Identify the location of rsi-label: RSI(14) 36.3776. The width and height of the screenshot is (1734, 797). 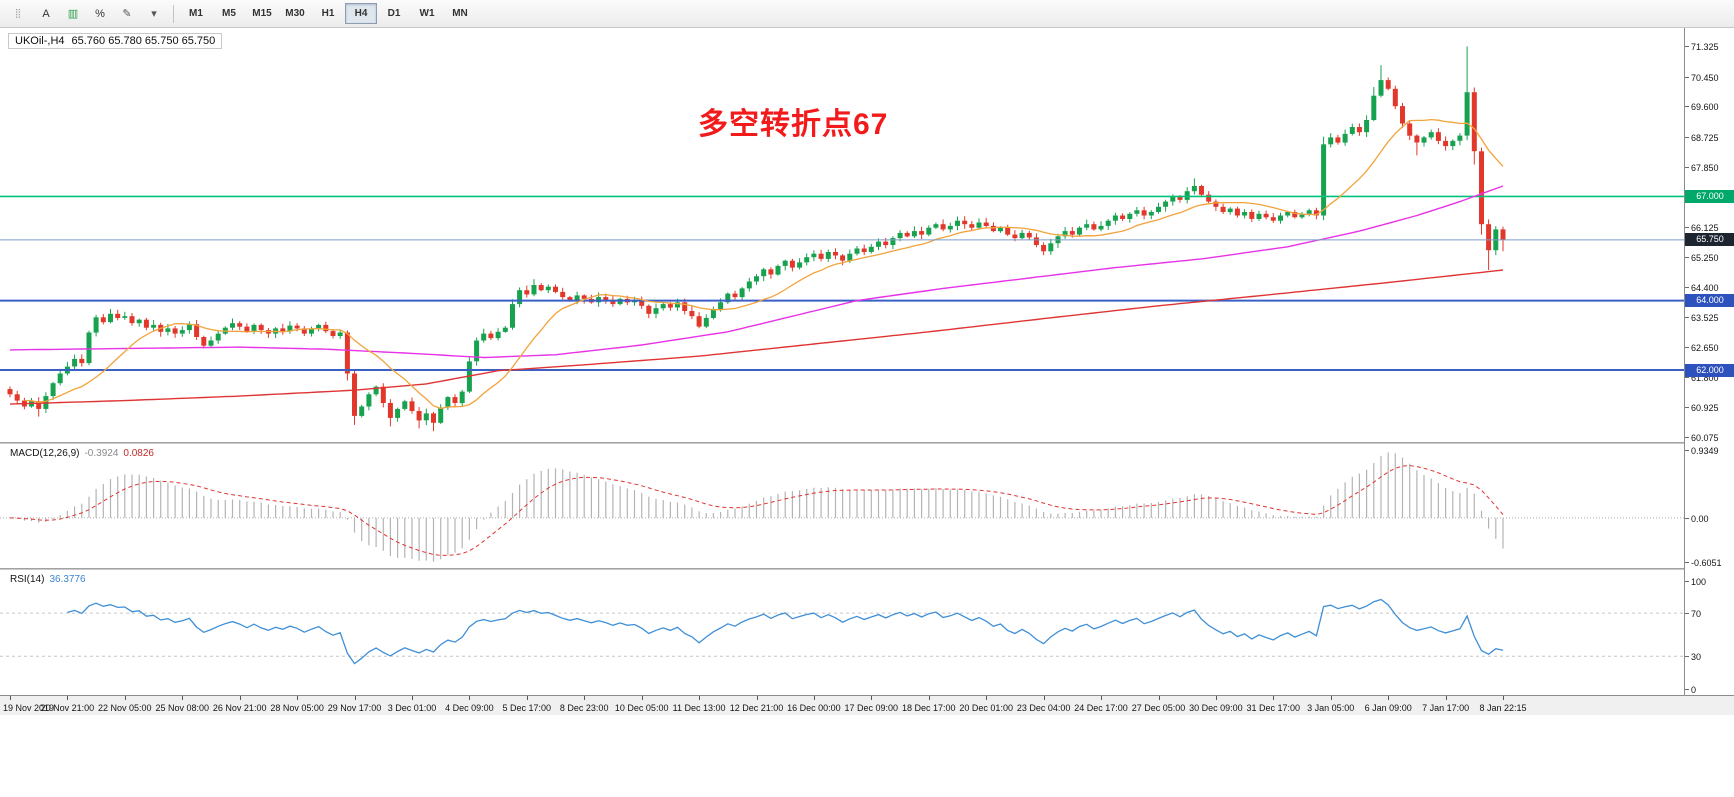
(48, 579).